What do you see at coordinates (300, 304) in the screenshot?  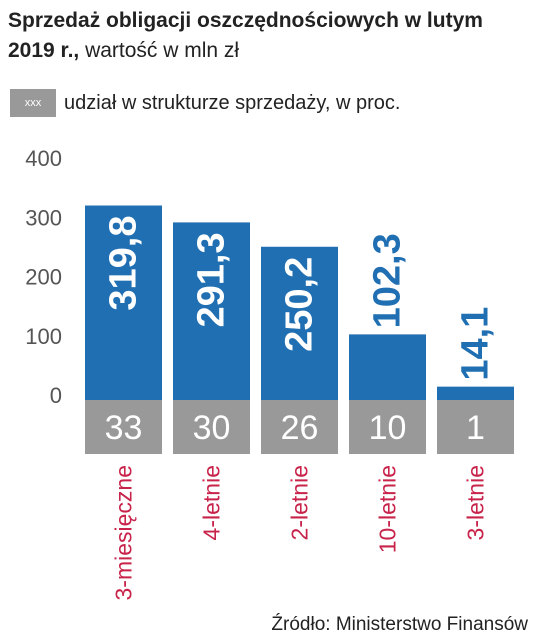 I see `data-label: 250,2` at bounding box center [300, 304].